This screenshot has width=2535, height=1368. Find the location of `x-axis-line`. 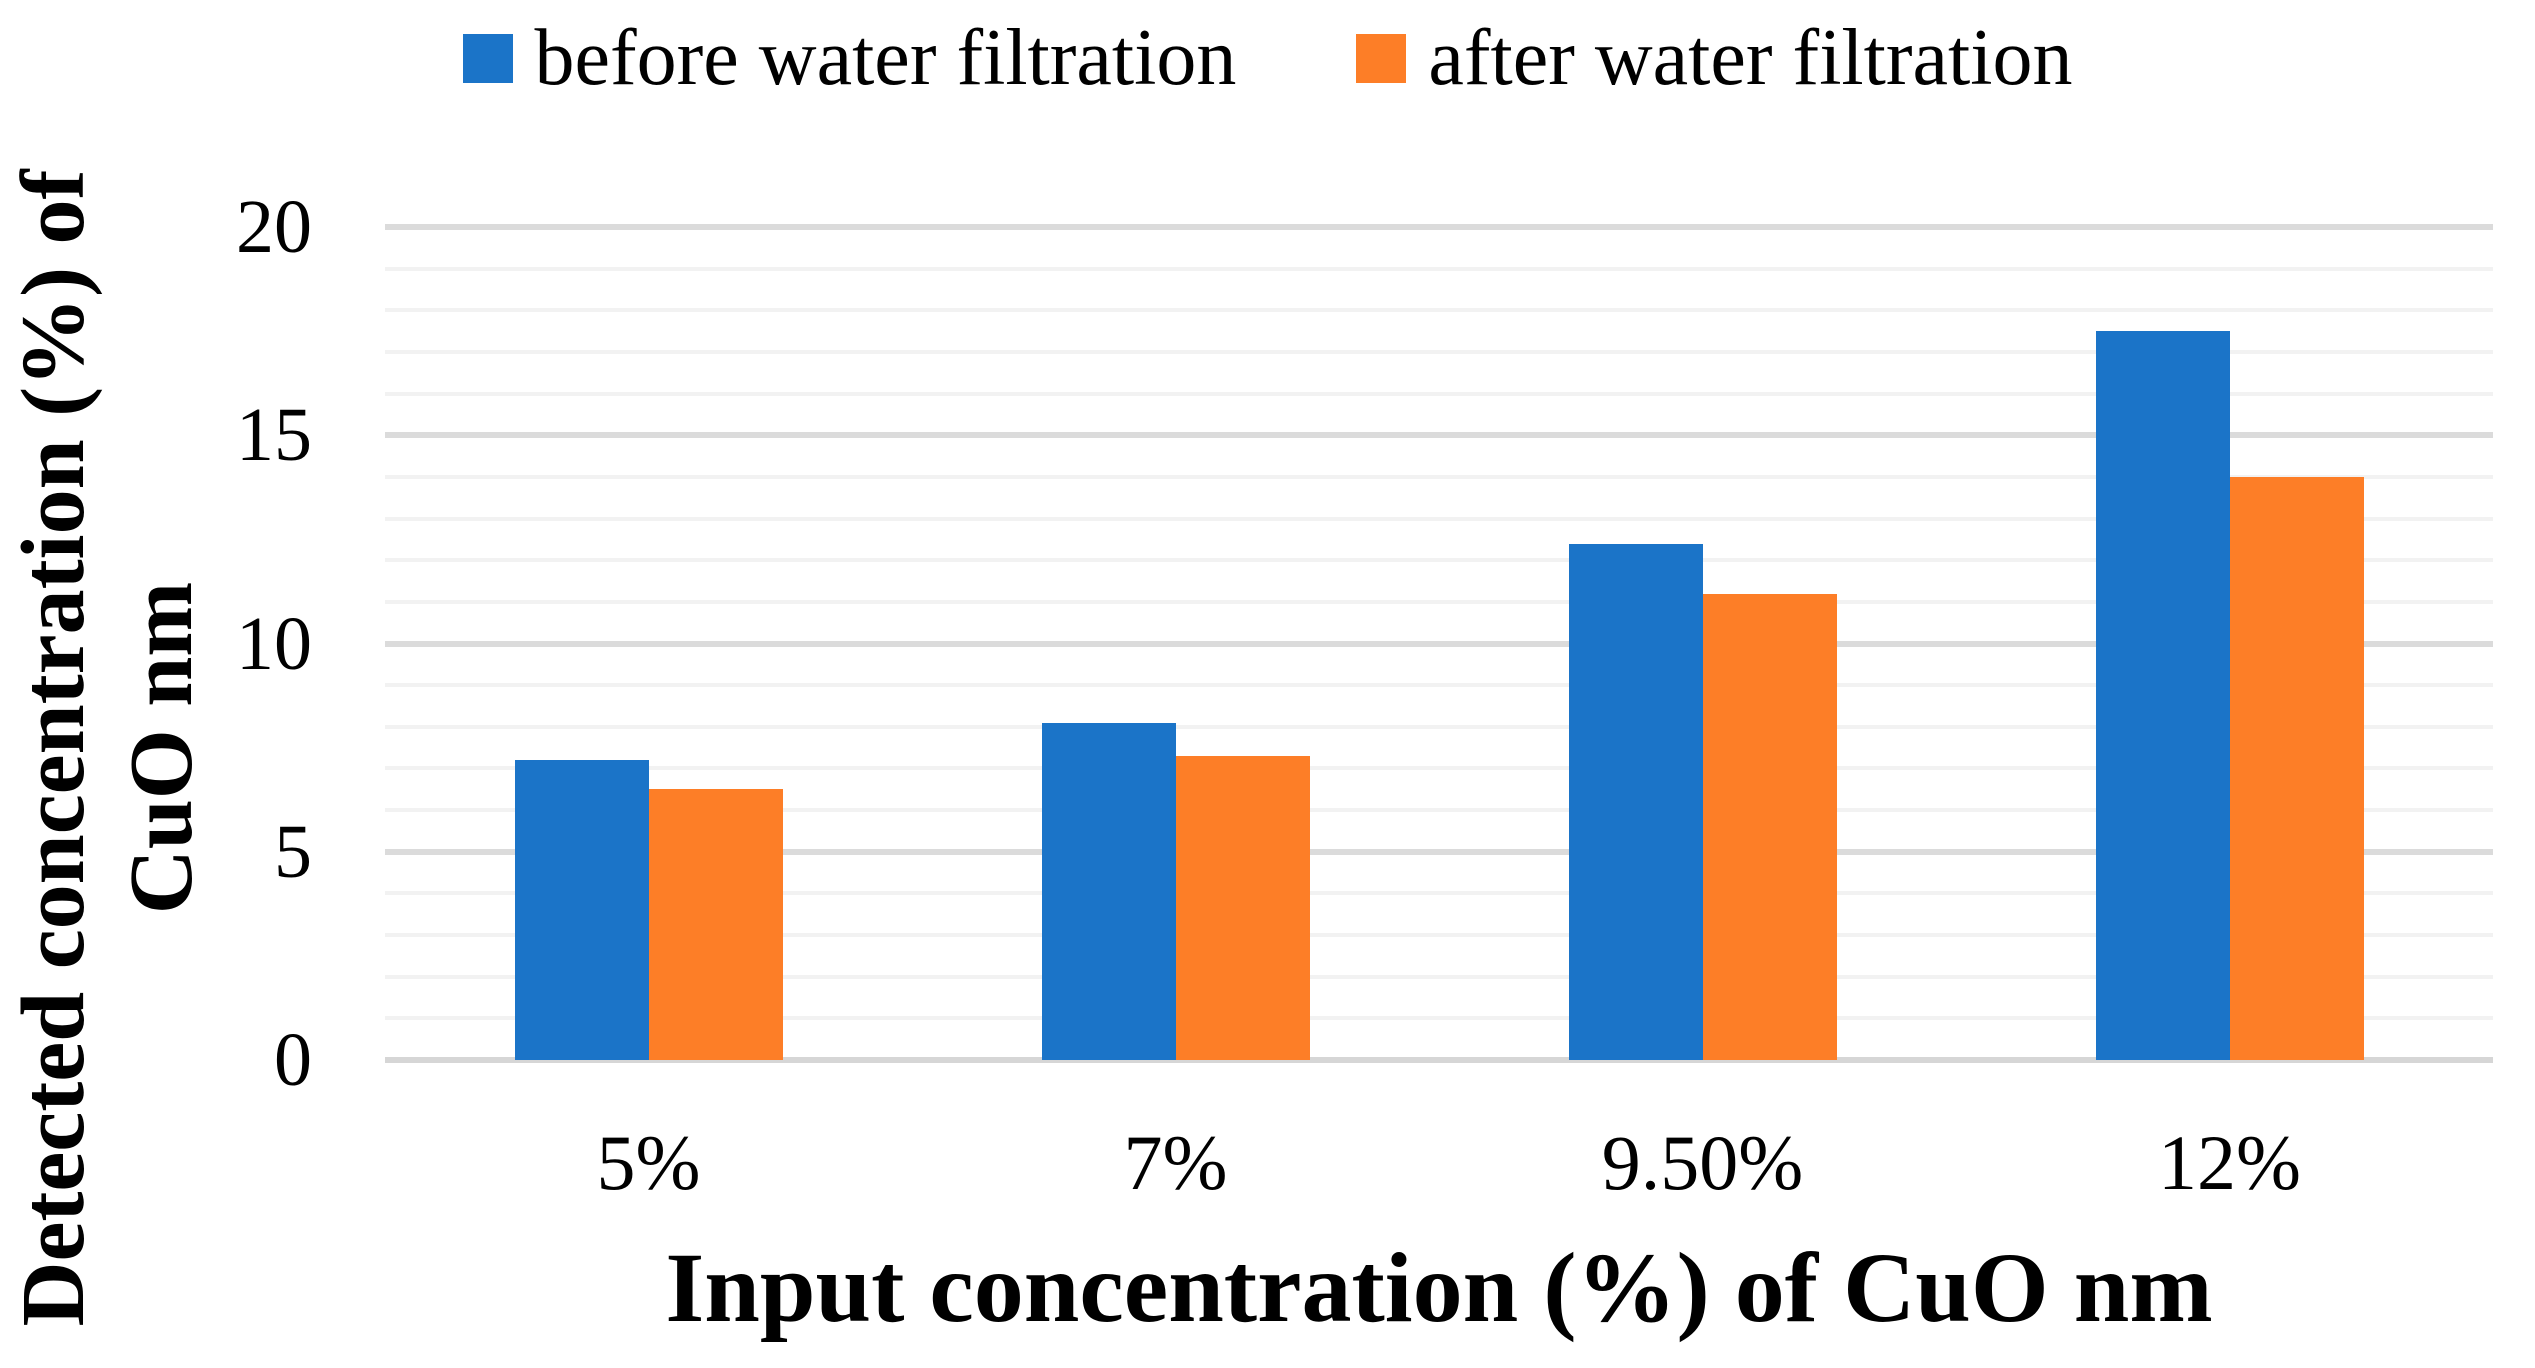

x-axis-line is located at coordinates (1439, 1060).